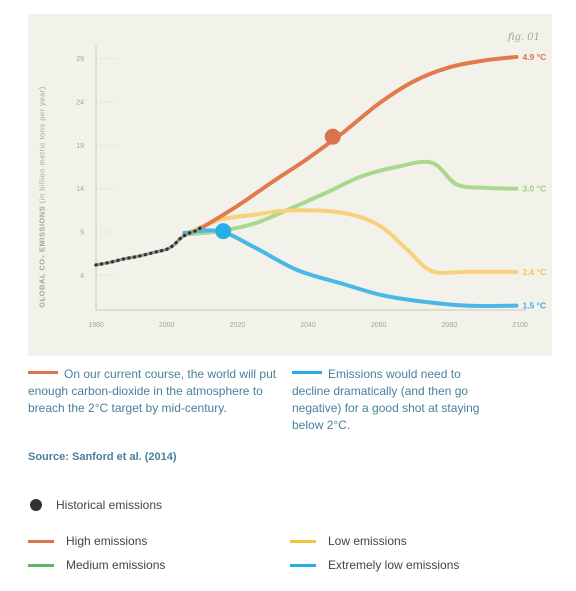  What do you see at coordinates (116, 565) in the screenshot?
I see `legend-medium-label: Medium emissions` at bounding box center [116, 565].